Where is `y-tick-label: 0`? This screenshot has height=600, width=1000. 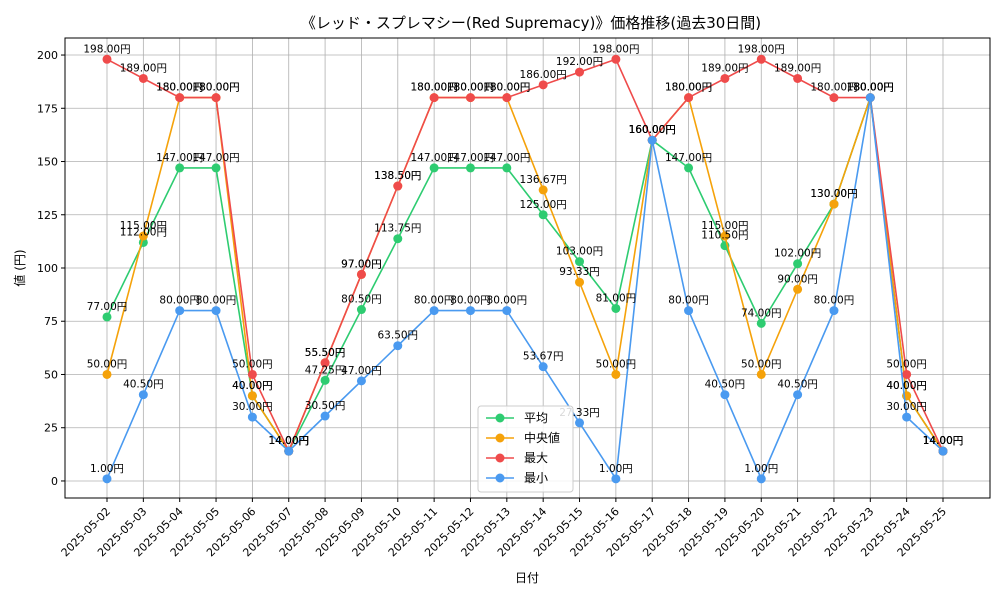
y-tick-label: 0 is located at coordinates (54, 481).